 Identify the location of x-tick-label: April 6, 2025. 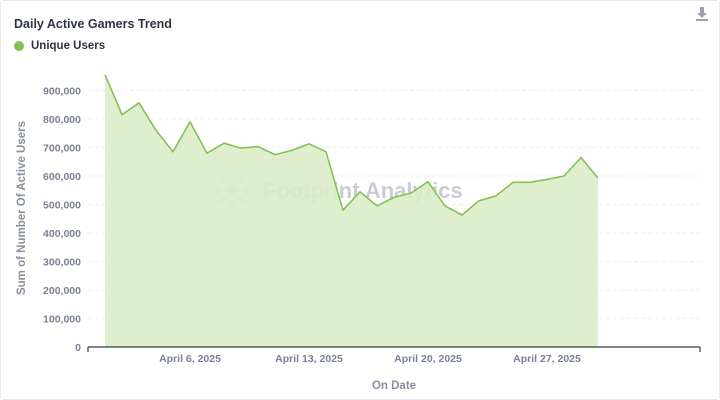
(190, 359).